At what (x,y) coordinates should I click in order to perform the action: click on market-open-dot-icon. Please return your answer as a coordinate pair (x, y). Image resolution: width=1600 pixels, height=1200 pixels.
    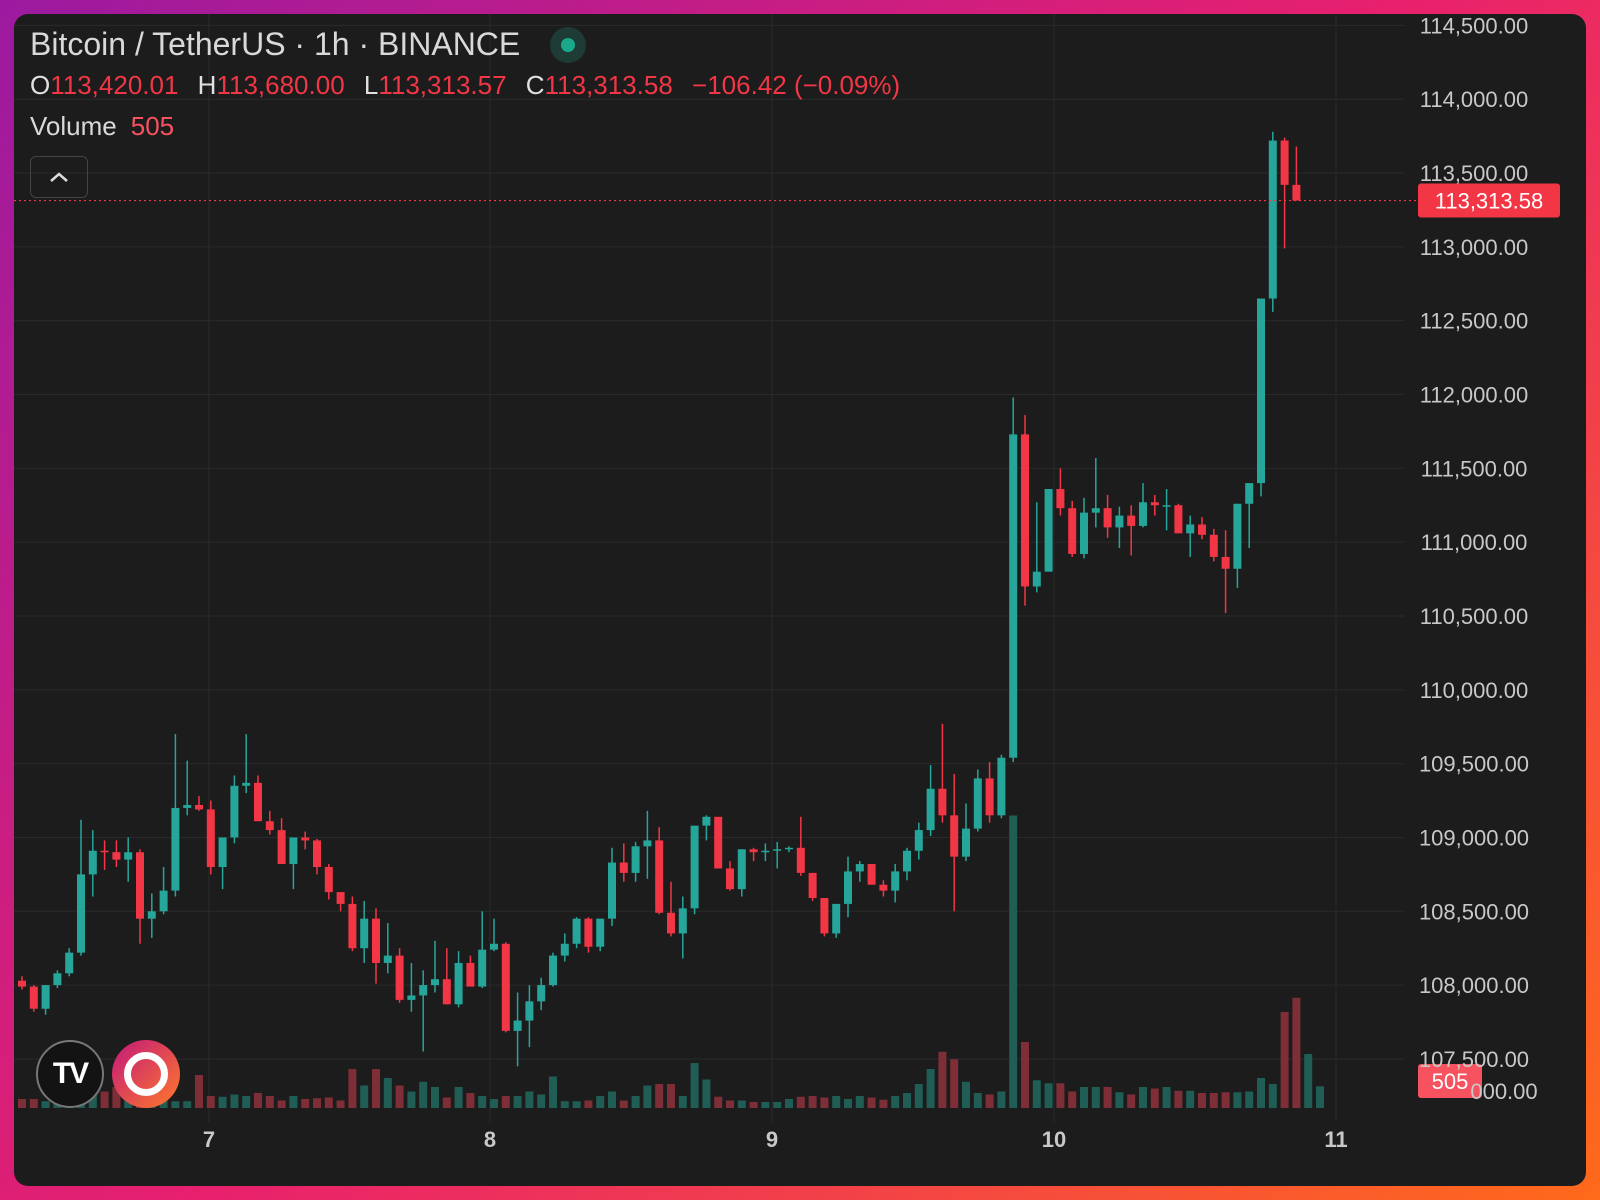
    Looking at the image, I should click on (568, 44).